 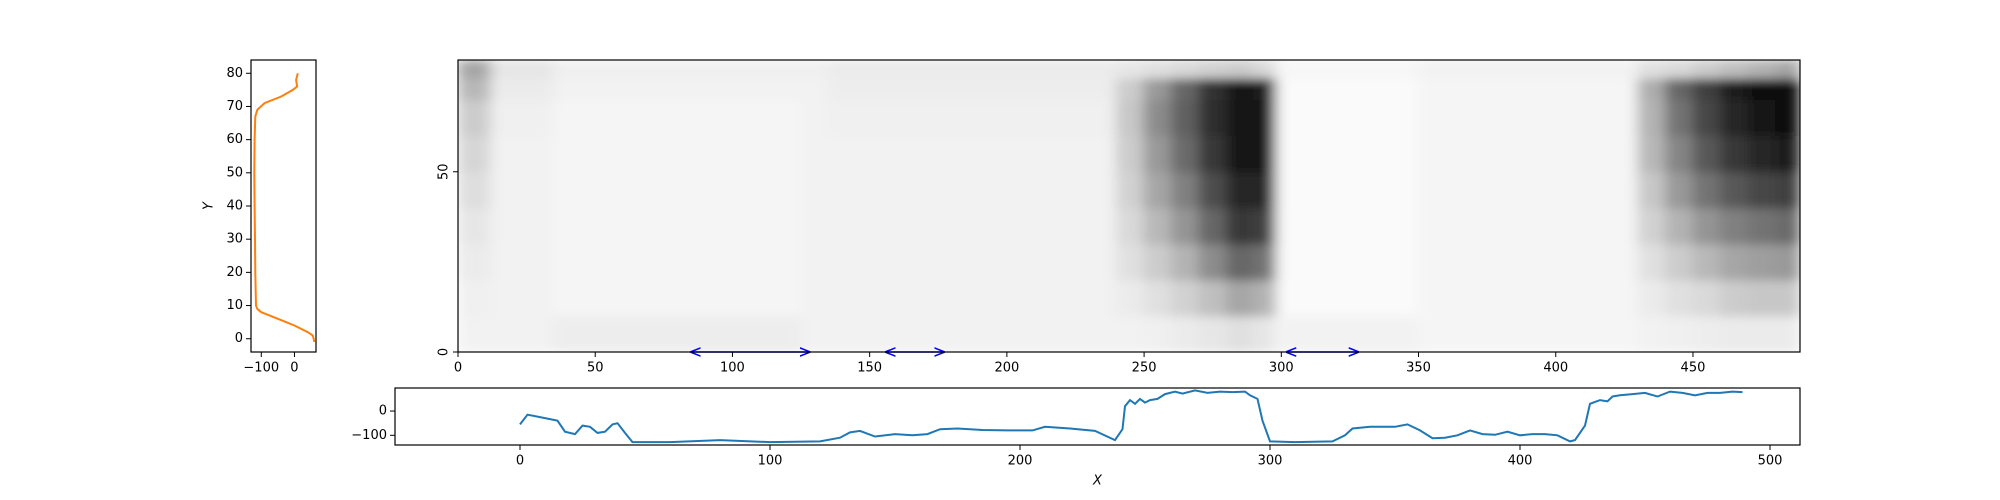 I want to click on y-tick-label: 80, so click(x=234, y=73).